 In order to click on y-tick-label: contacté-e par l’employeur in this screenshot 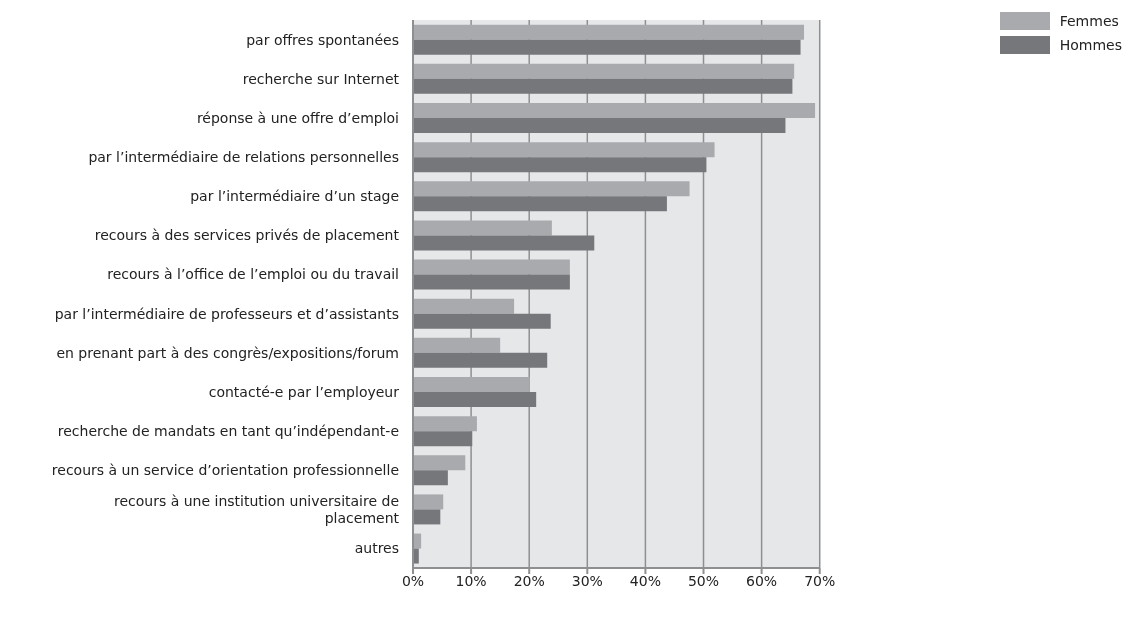, I will do `click(304, 391)`.